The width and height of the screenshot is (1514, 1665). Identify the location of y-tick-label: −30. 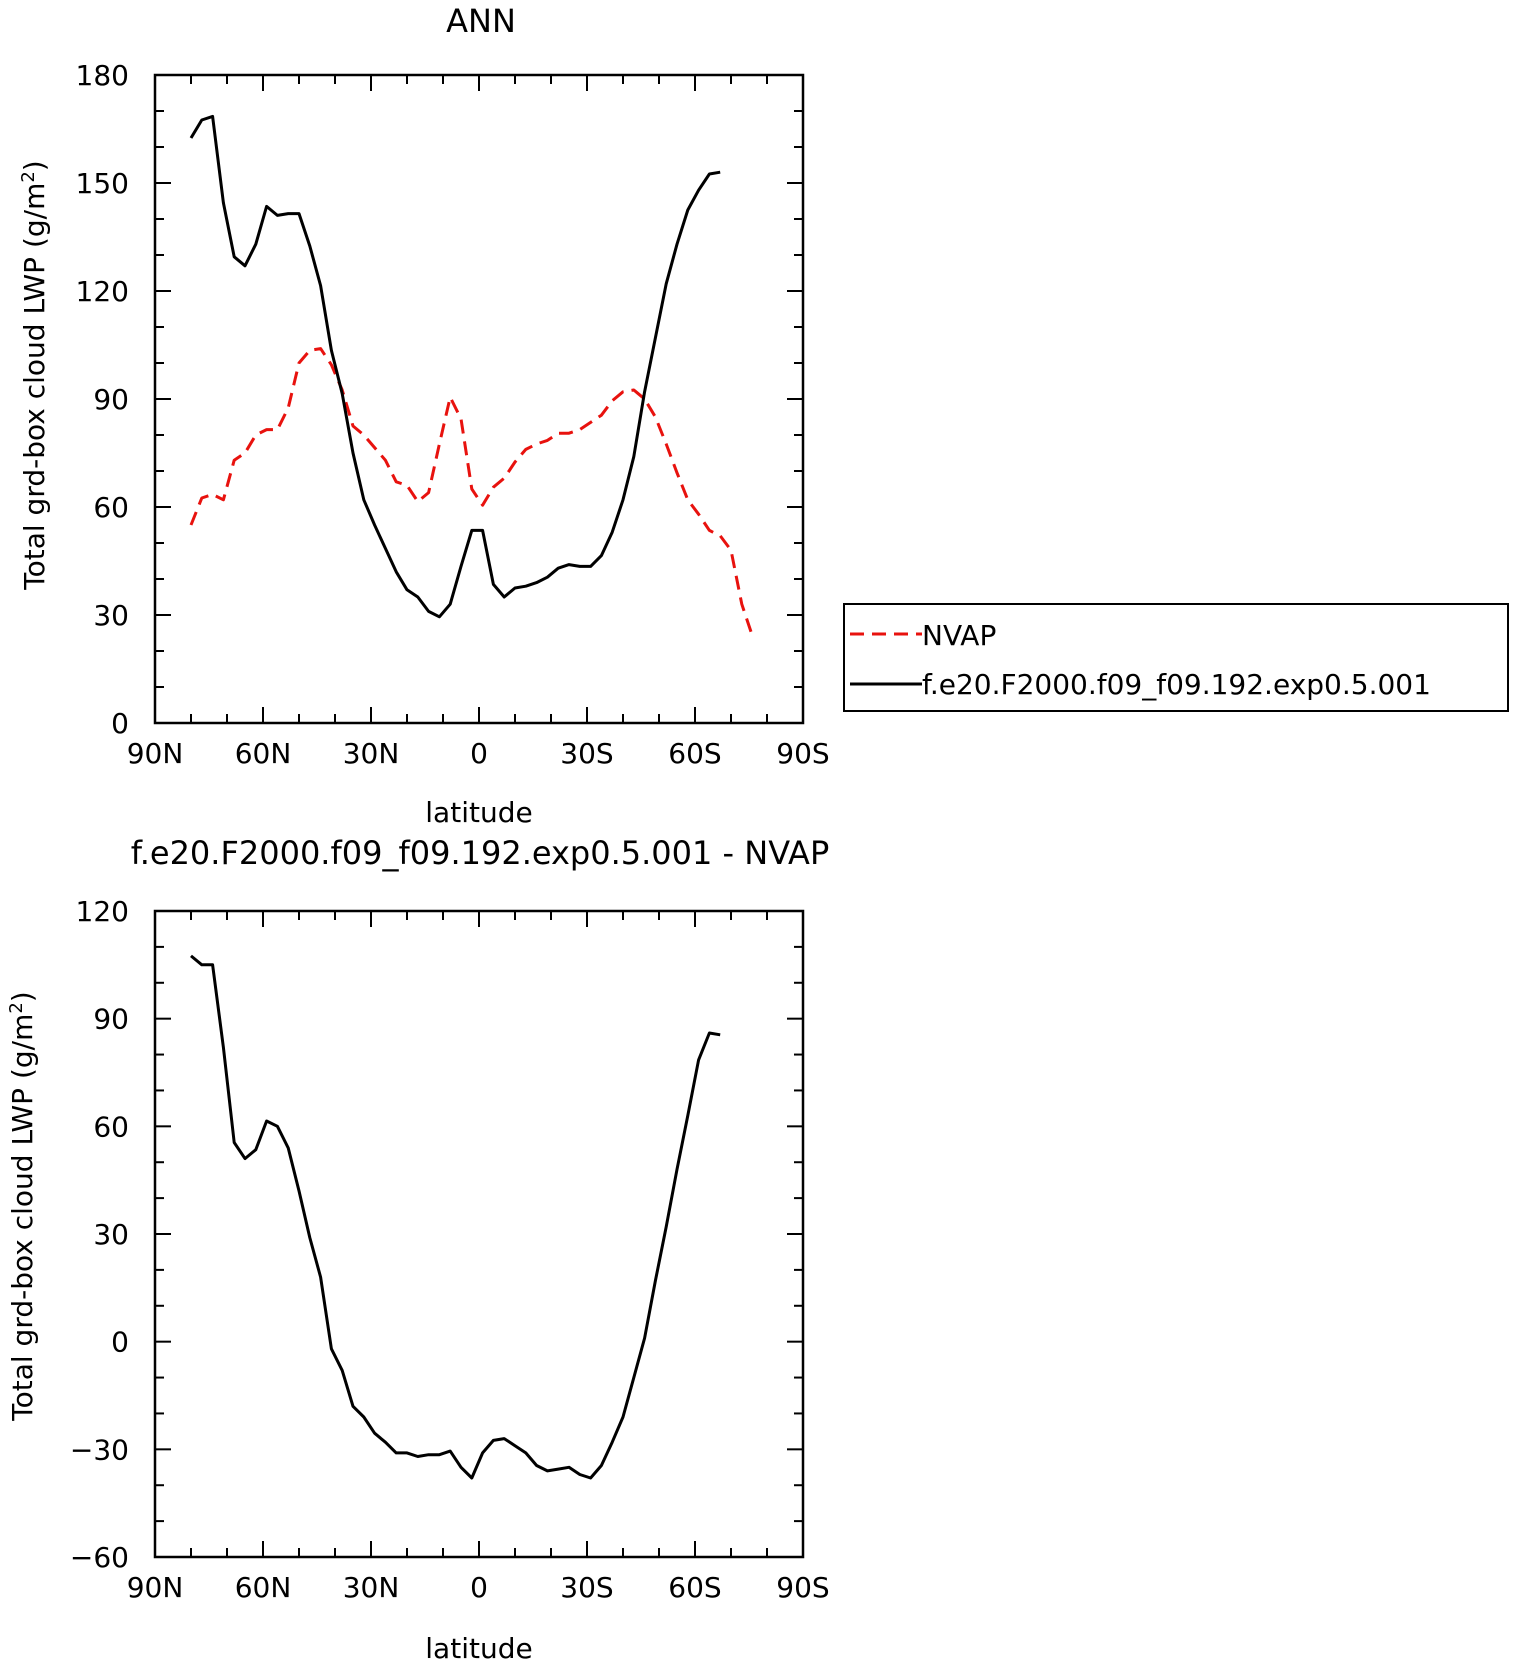
(99, 1449).